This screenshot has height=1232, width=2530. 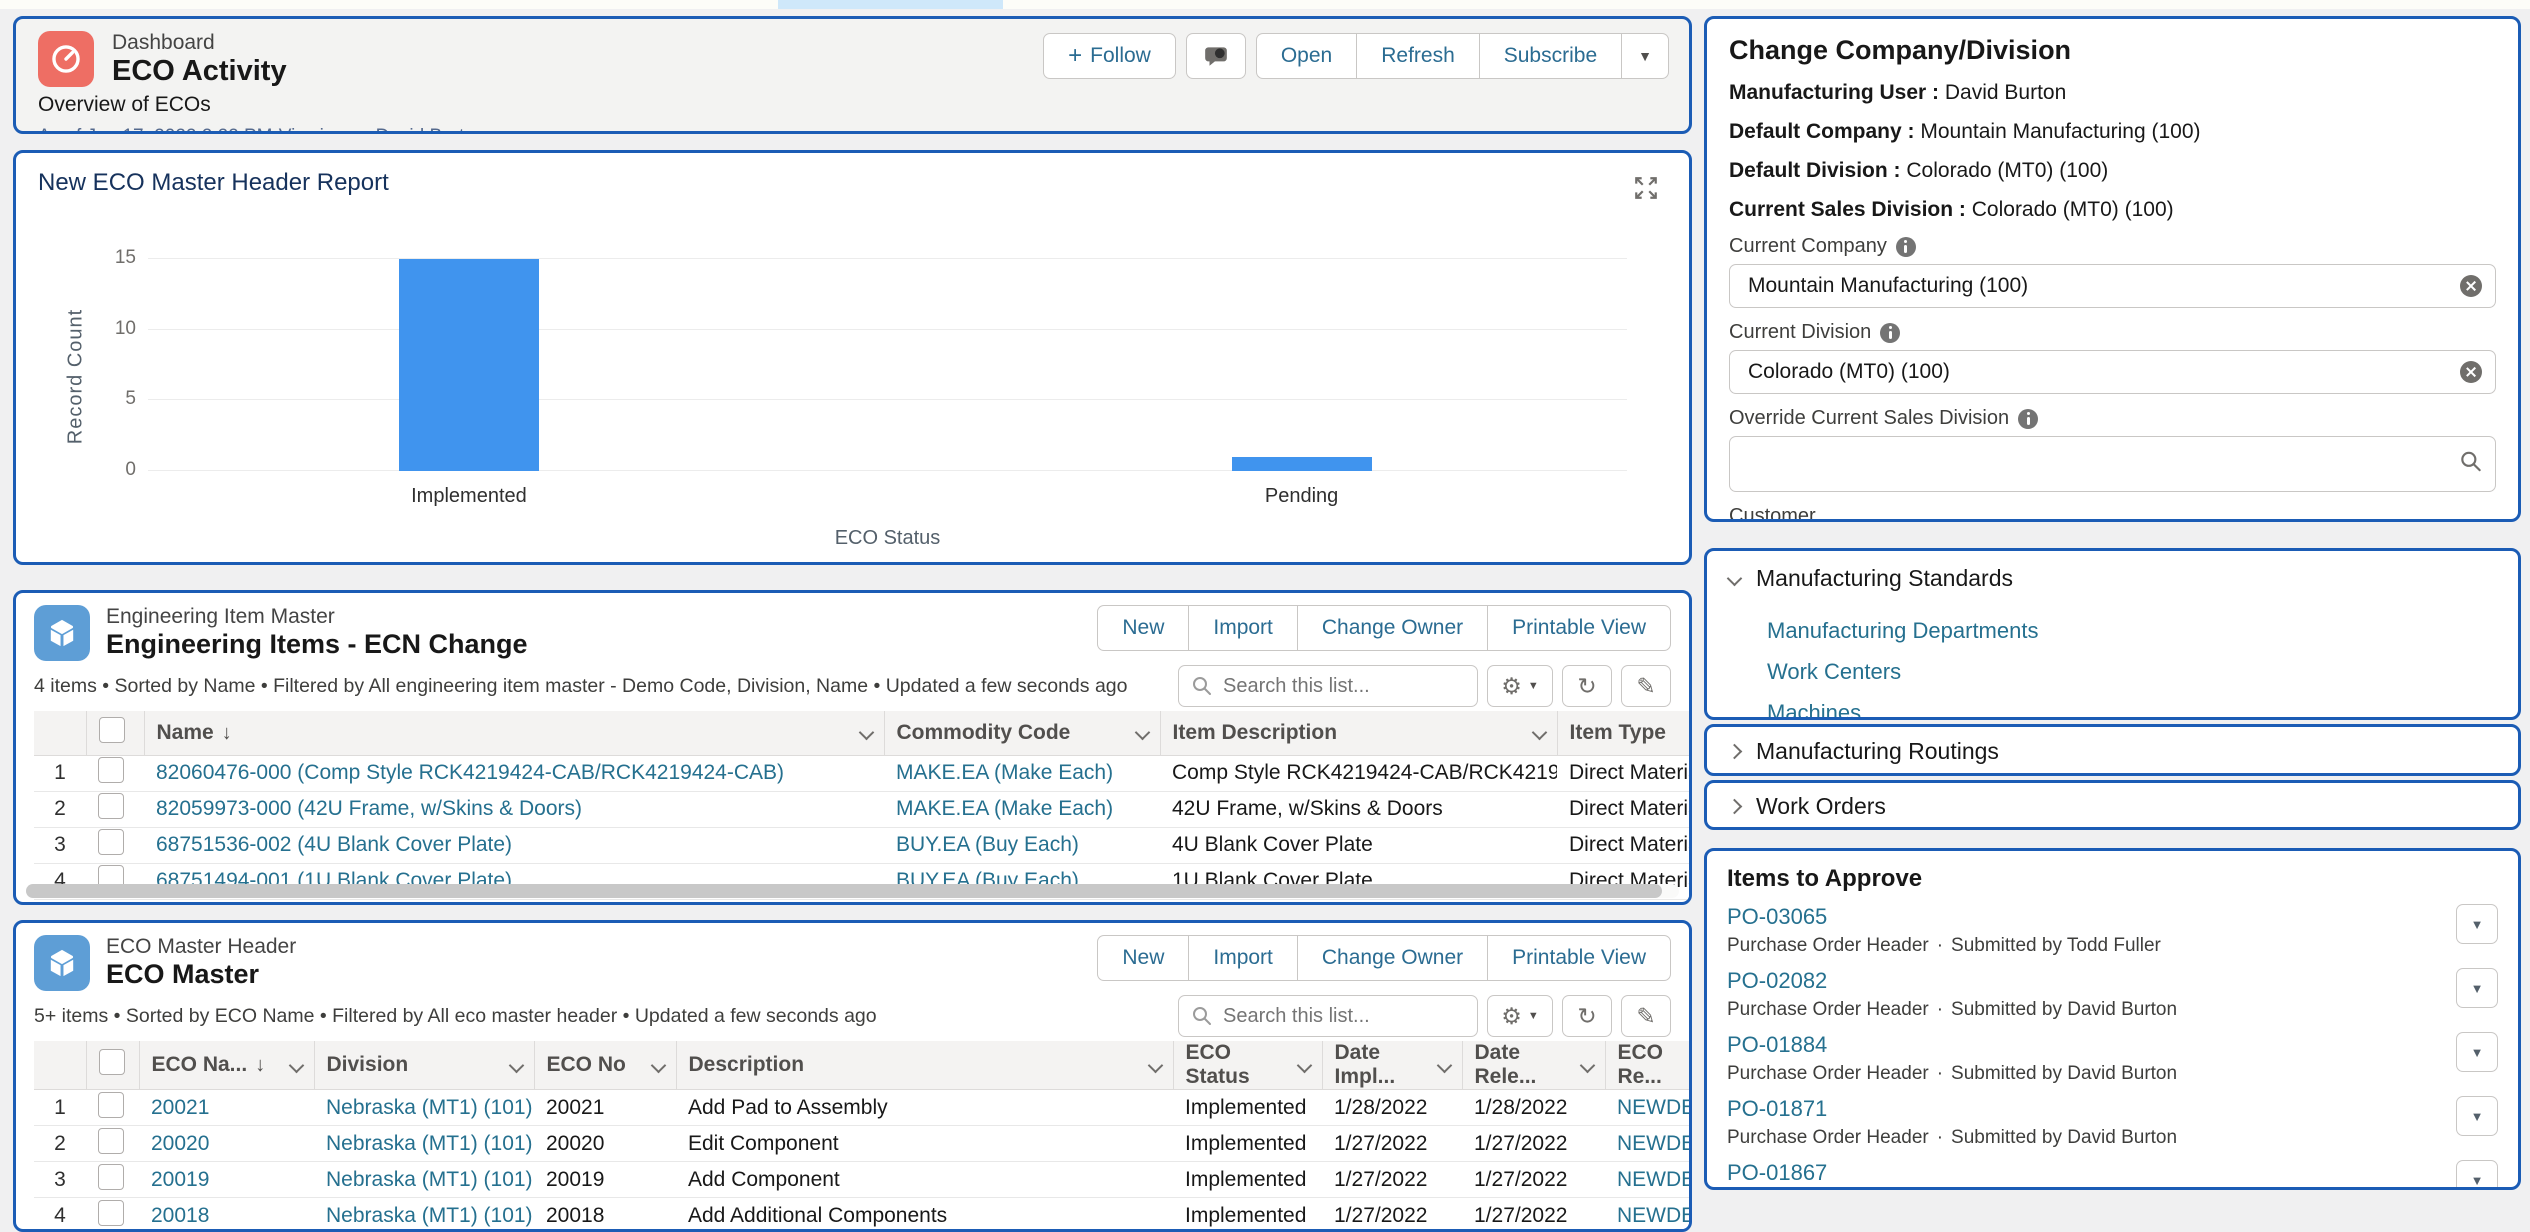 I want to click on column-eco-status: ECO Status, so click(x=1247, y=1065).